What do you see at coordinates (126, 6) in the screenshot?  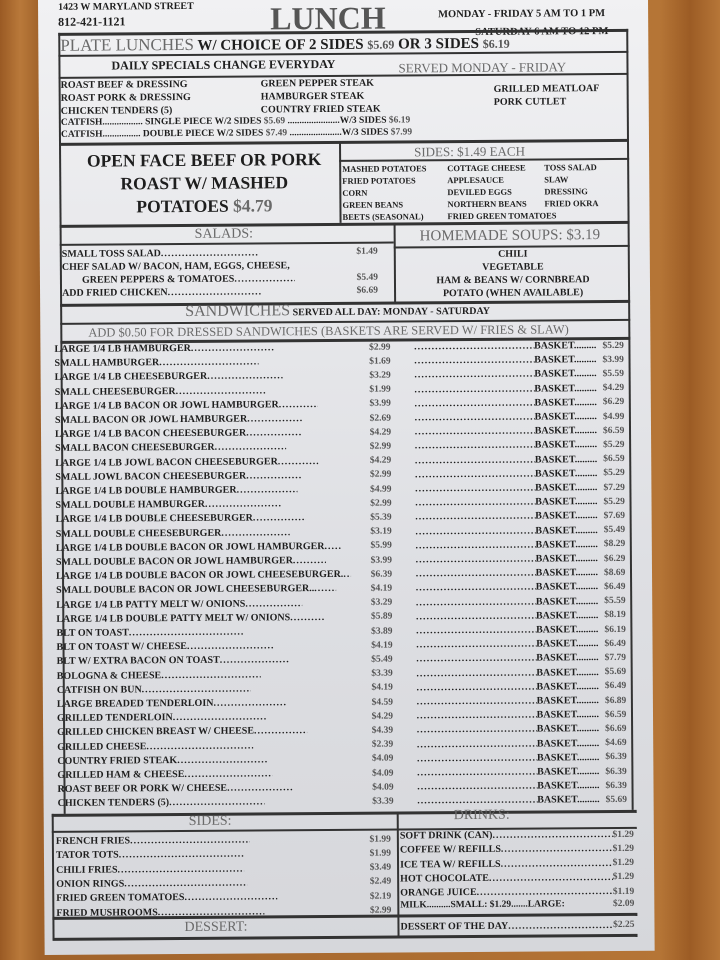 I see `address: 1423 W MARYLAND STREET` at bounding box center [126, 6].